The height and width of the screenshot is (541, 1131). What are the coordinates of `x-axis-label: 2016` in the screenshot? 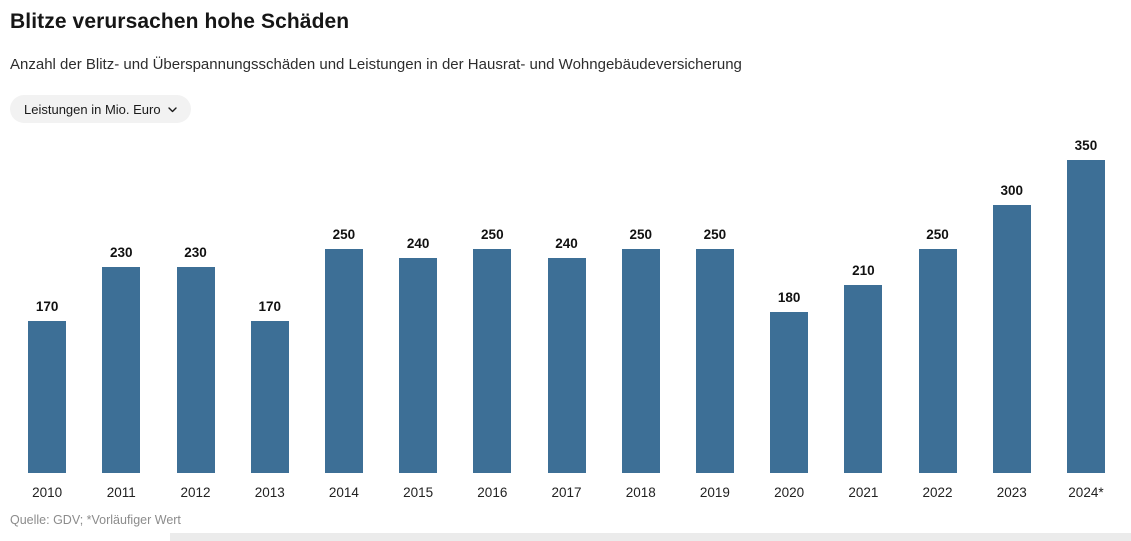 It's located at (492, 492).